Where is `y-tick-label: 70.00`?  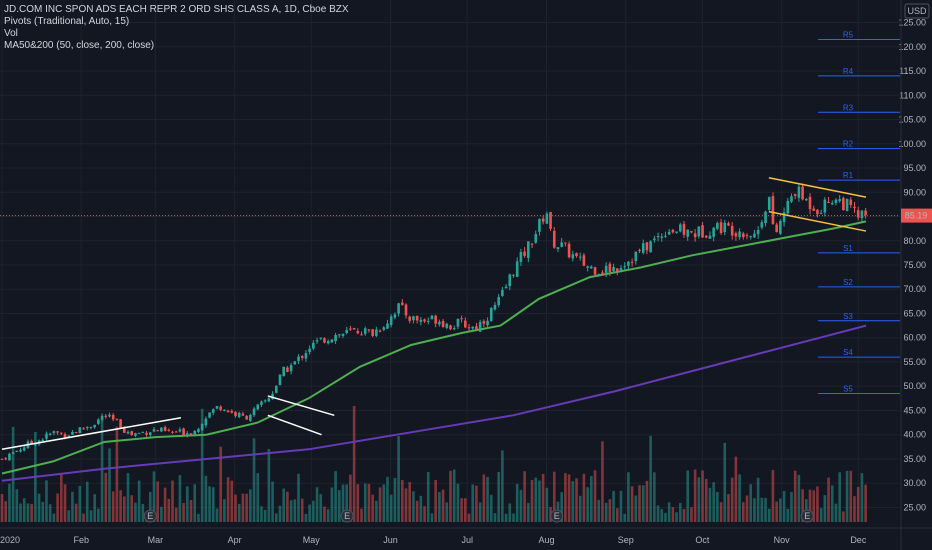
y-tick-label: 70.00 is located at coordinates (914, 289).